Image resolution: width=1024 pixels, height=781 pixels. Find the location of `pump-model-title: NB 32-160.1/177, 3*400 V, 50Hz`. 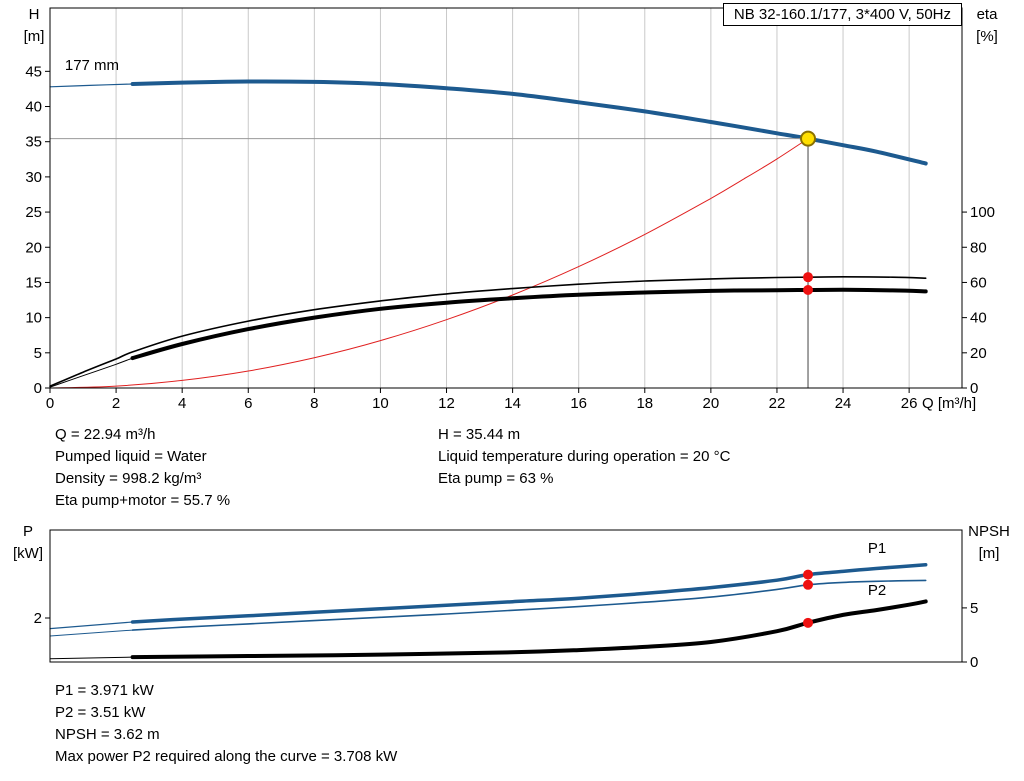

pump-model-title: NB 32-160.1/177, 3*400 V, 50Hz is located at coordinates (842, 14).